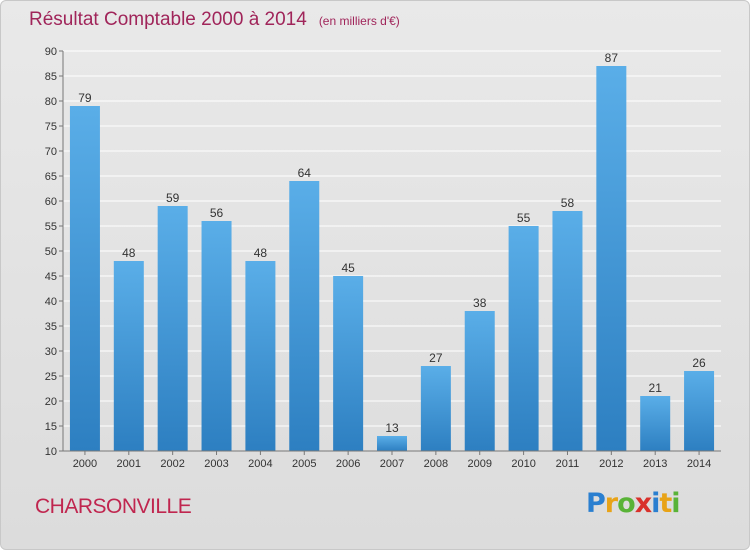 The width and height of the screenshot is (750, 550). What do you see at coordinates (699, 464) in the screenshot?
I see `x-tick-label: 2014` at bounding box center [699, 464].